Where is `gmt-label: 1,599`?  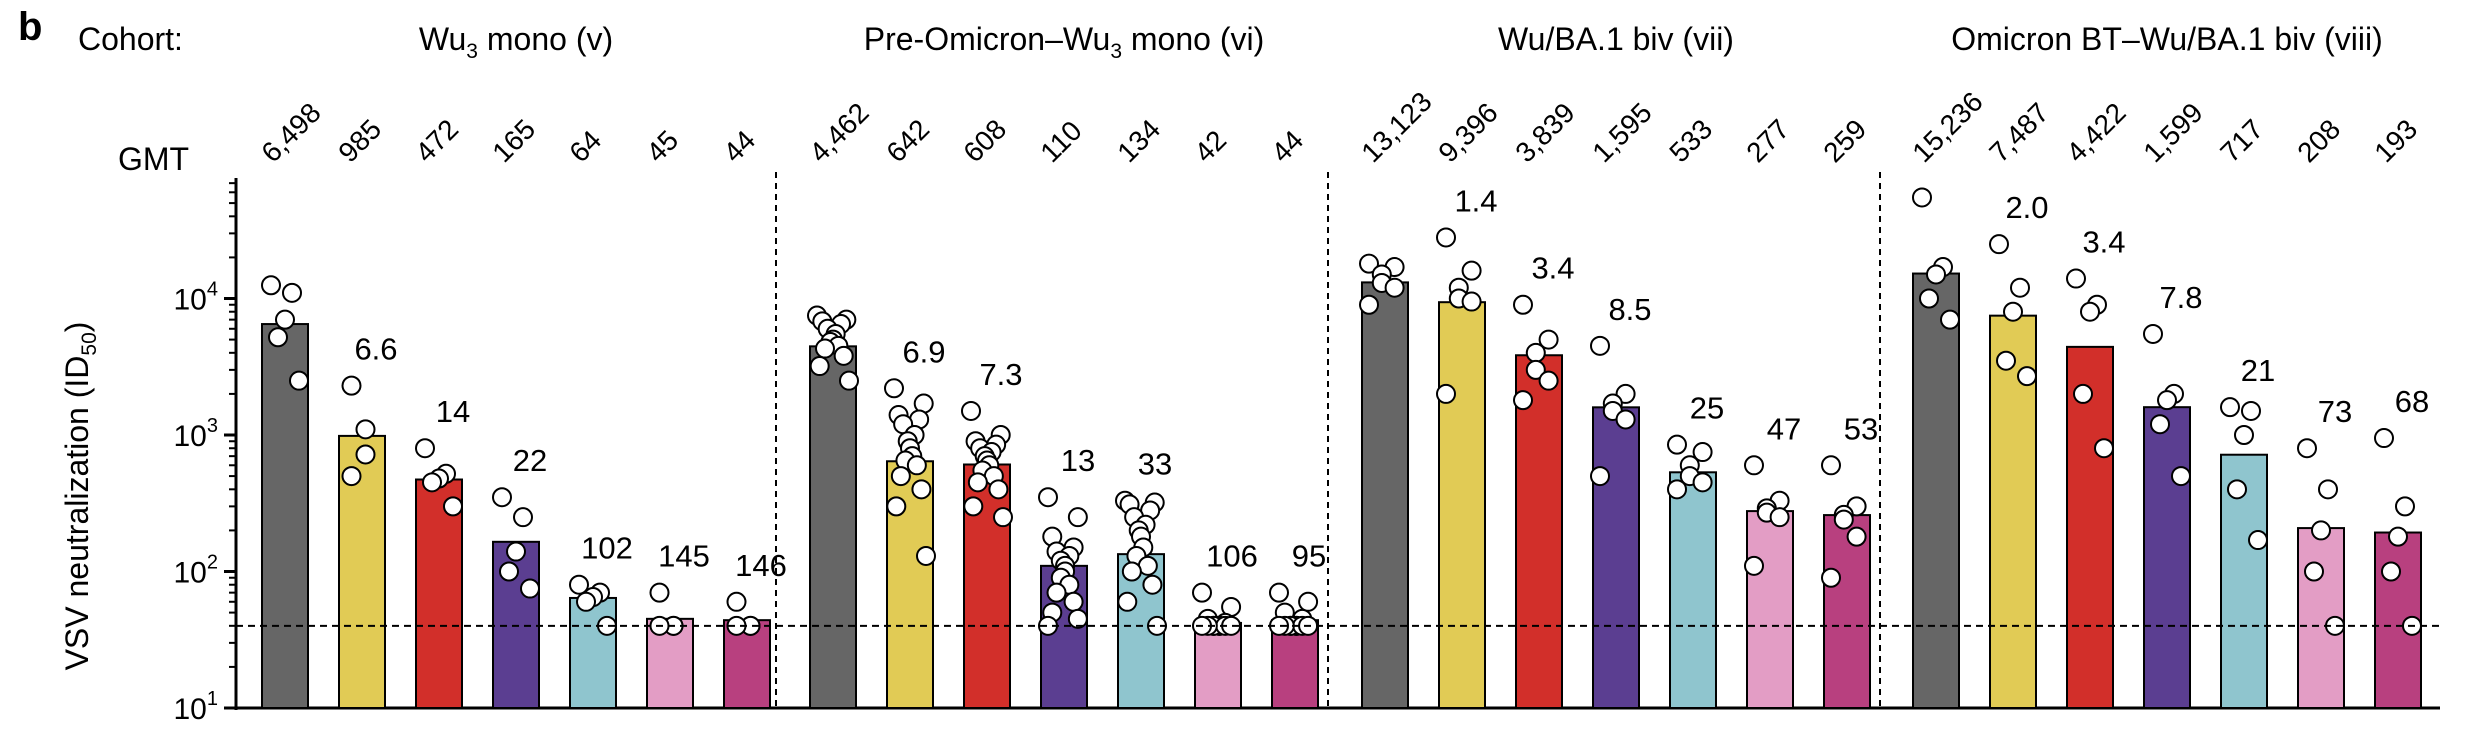 gmt-label: 1,599 is located at coordinates (2172, 132).